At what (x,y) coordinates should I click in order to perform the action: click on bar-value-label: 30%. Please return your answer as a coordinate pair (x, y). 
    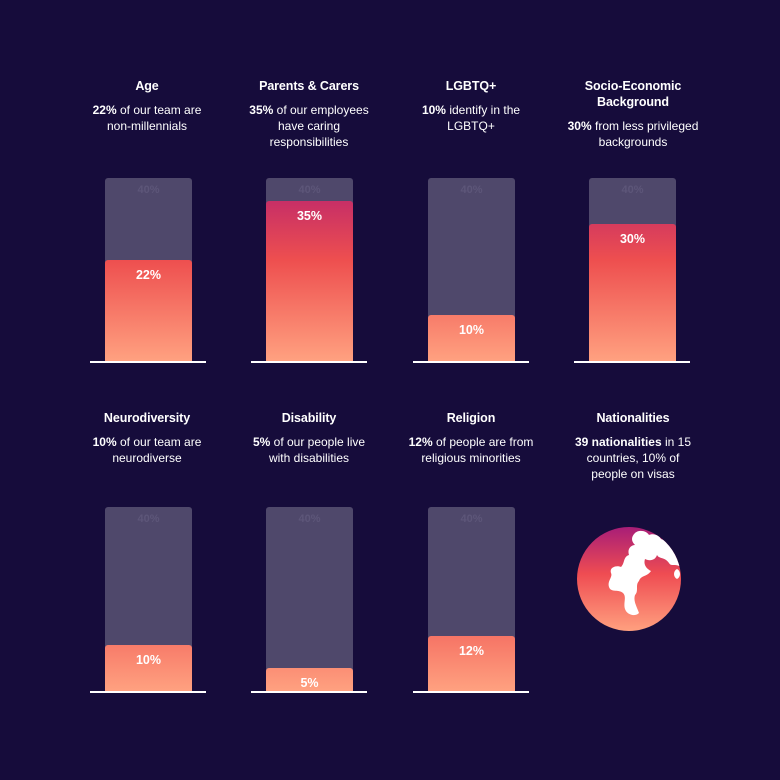
    Looking at the image, I should click on (632, 239).